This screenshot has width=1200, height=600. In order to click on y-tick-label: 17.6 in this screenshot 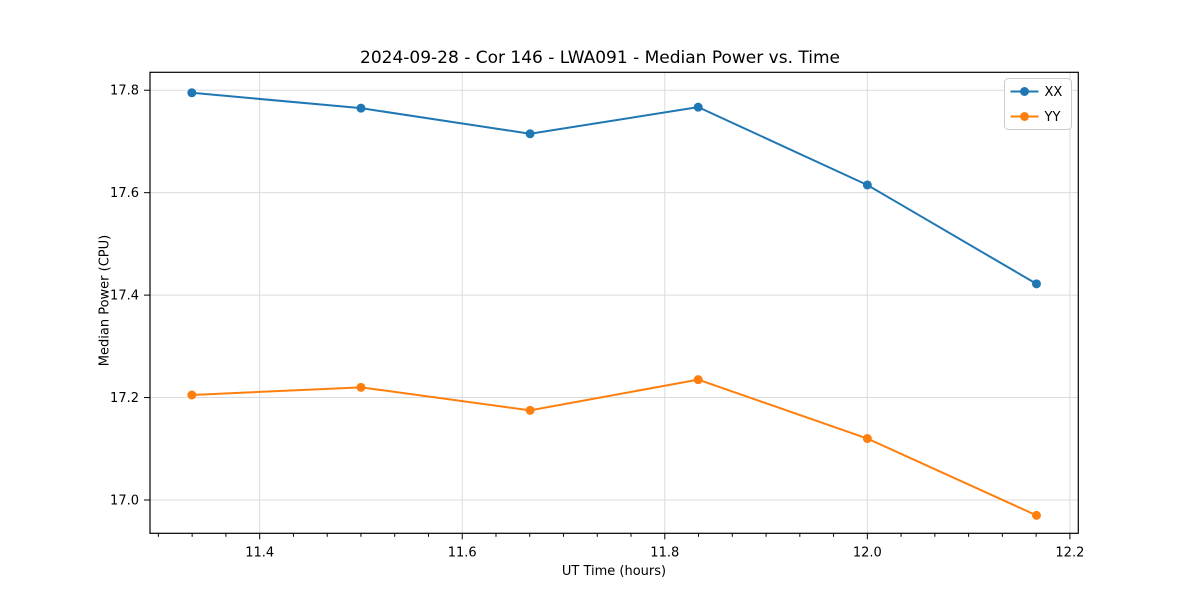, I will do `click(124, 193)`.